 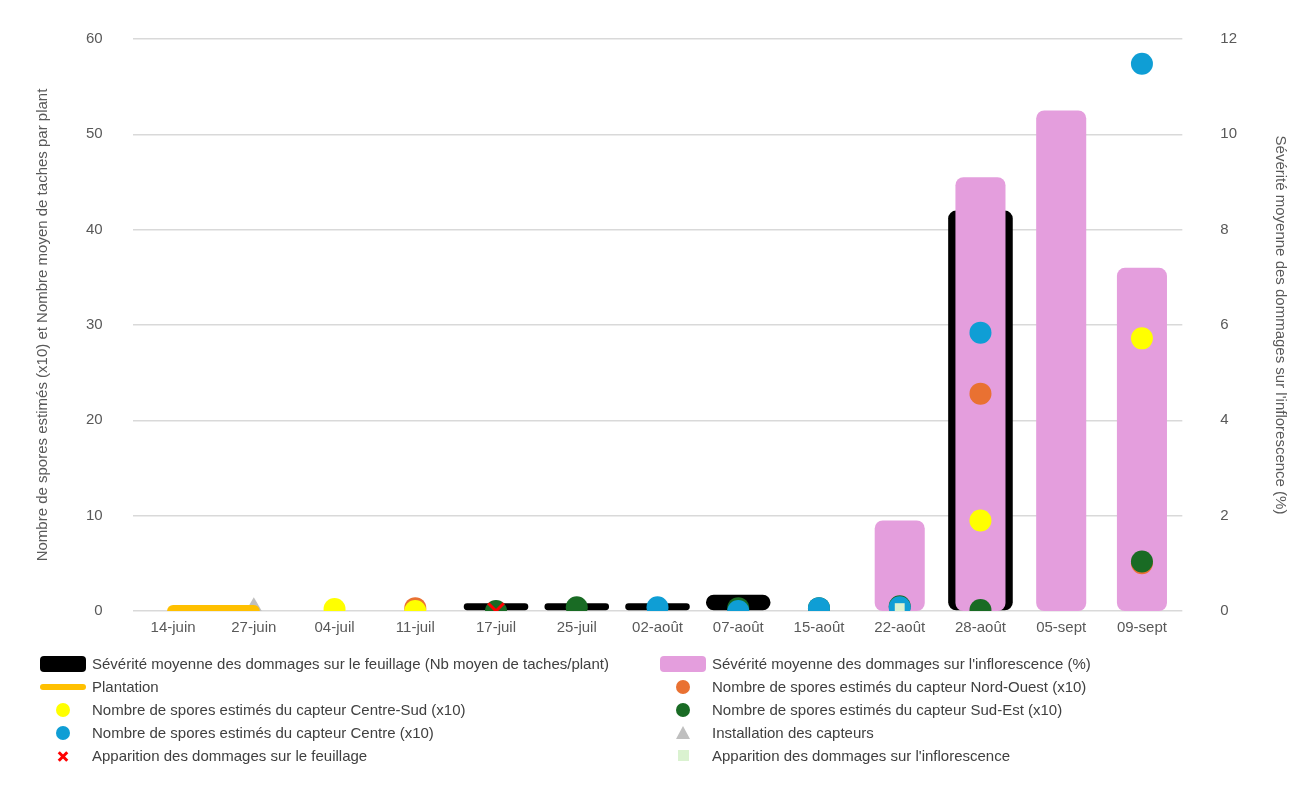 I want to click on y2-tick-label: 12, so click(x=1228, y=38).